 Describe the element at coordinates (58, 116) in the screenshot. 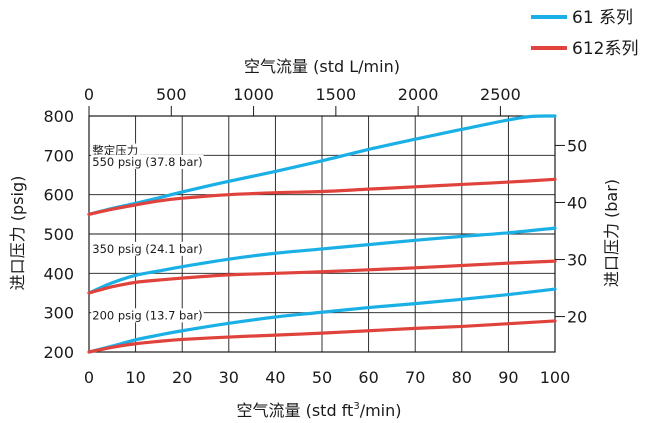

I see `y-left-tick-label: 800` at that location.